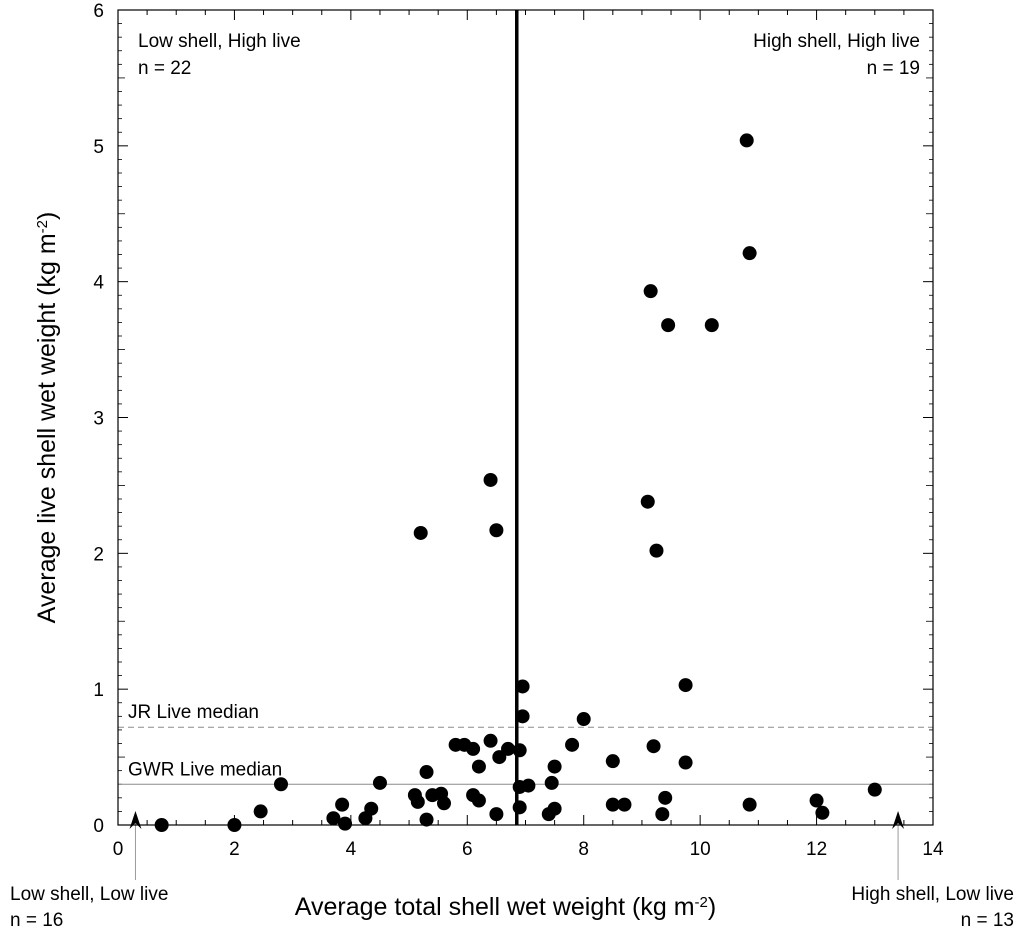 This screenshot has width=1020, height=932. Describe the element at coordinates (47, 216) in the screenshot. I see `y-axis-title-end: )` at that location.